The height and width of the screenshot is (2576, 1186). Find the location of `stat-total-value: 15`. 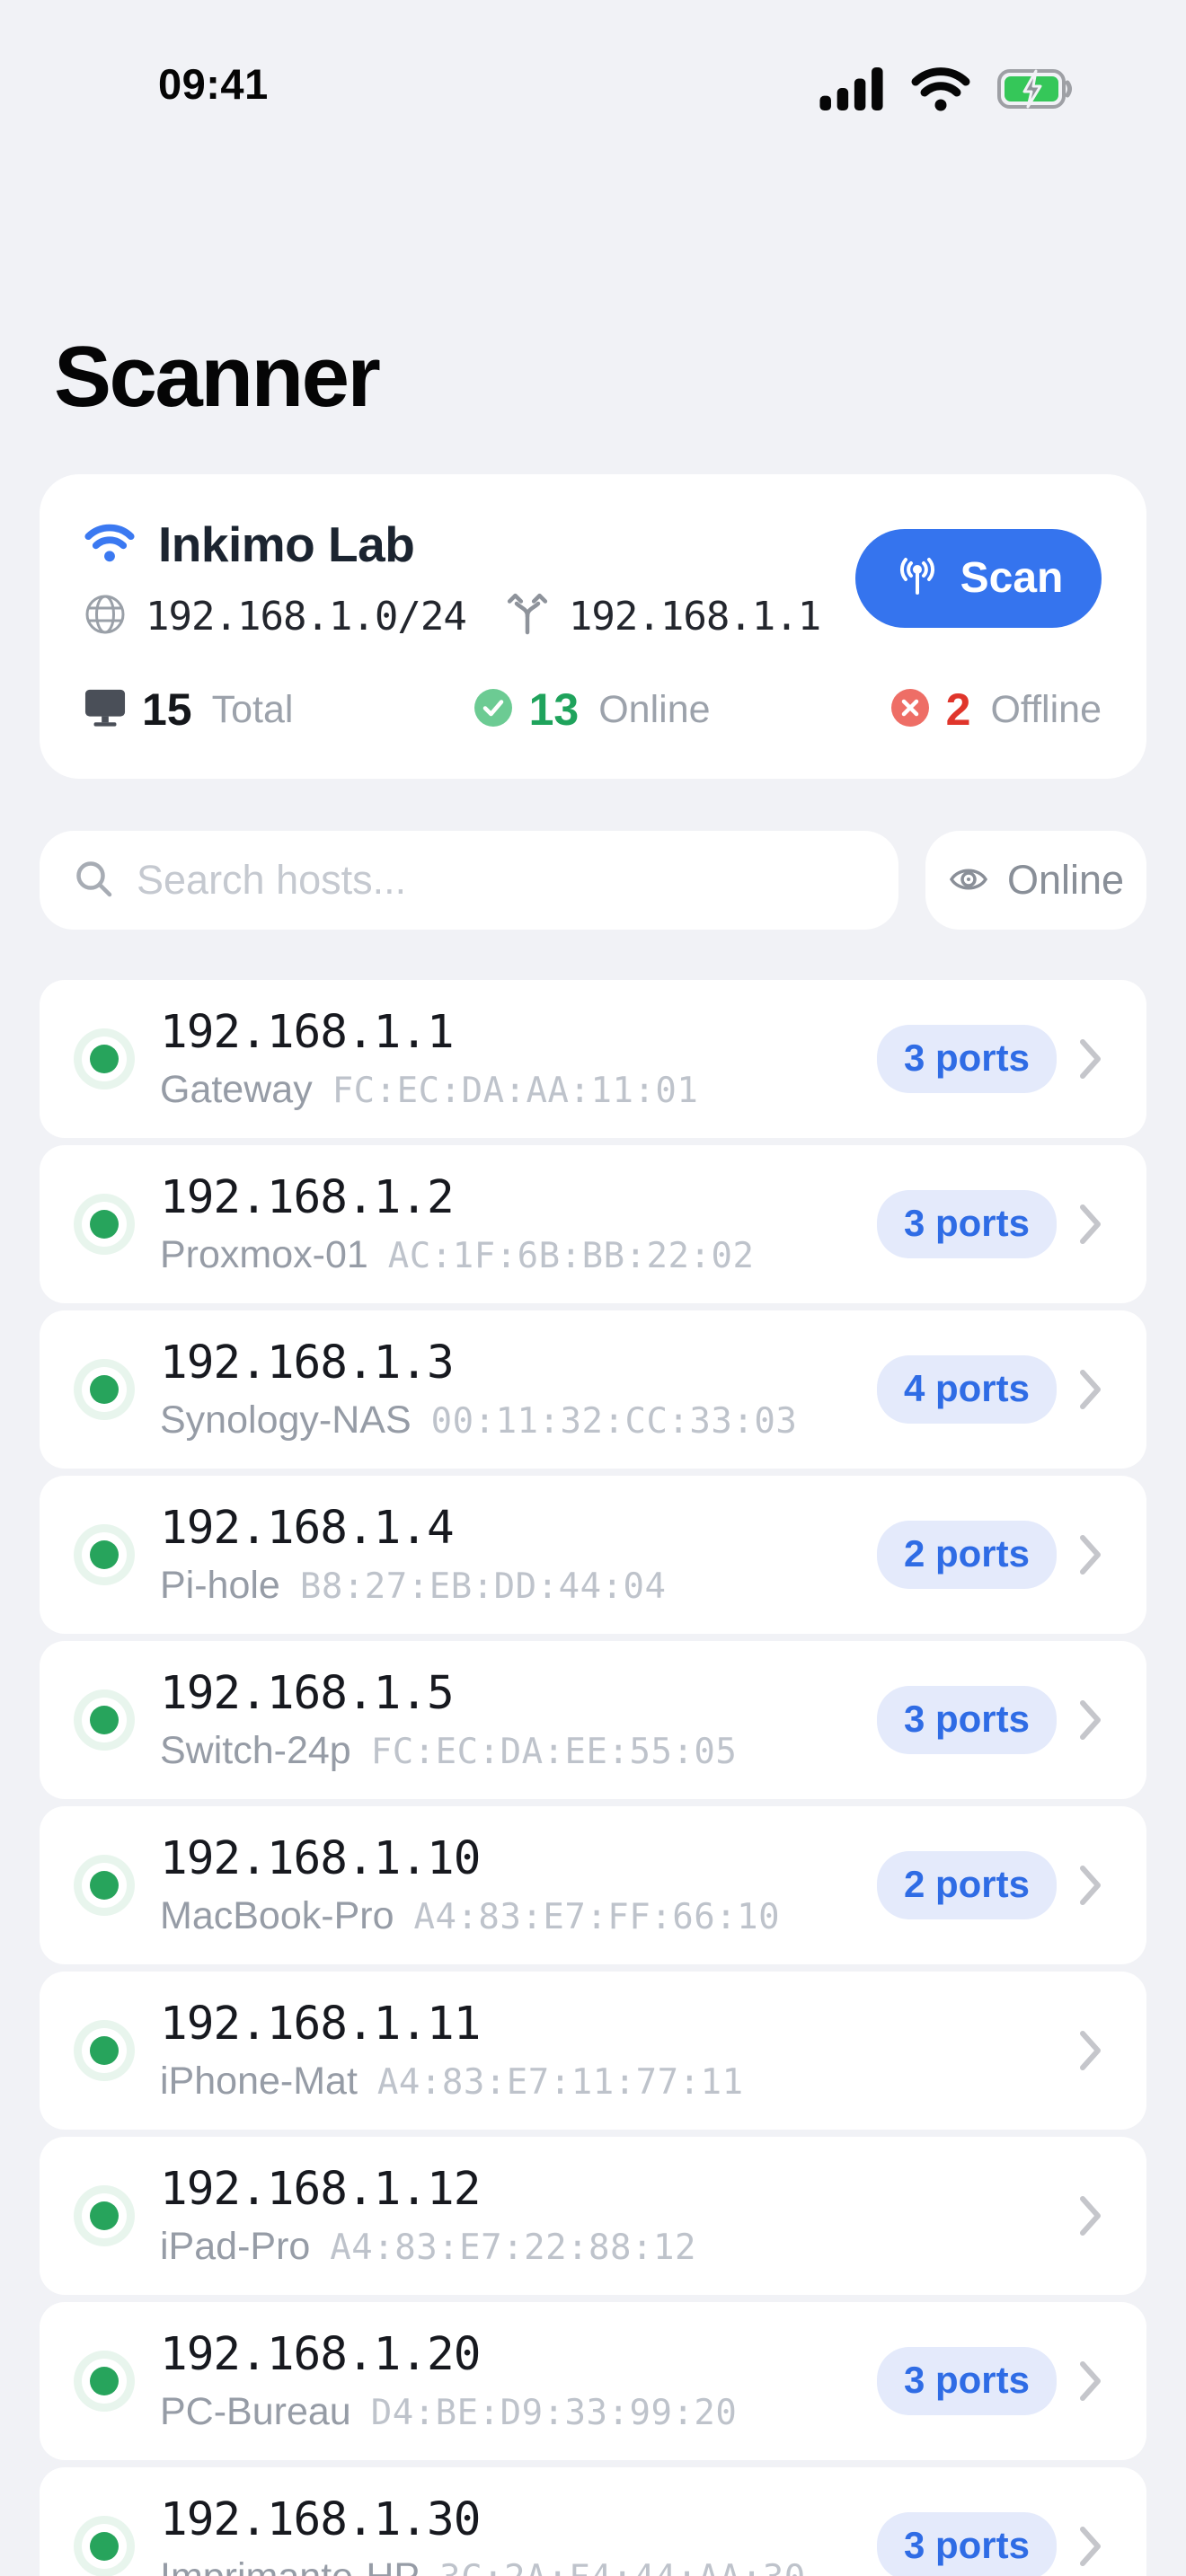

stat-total-value: 15 is located at coordinates (167, 709).